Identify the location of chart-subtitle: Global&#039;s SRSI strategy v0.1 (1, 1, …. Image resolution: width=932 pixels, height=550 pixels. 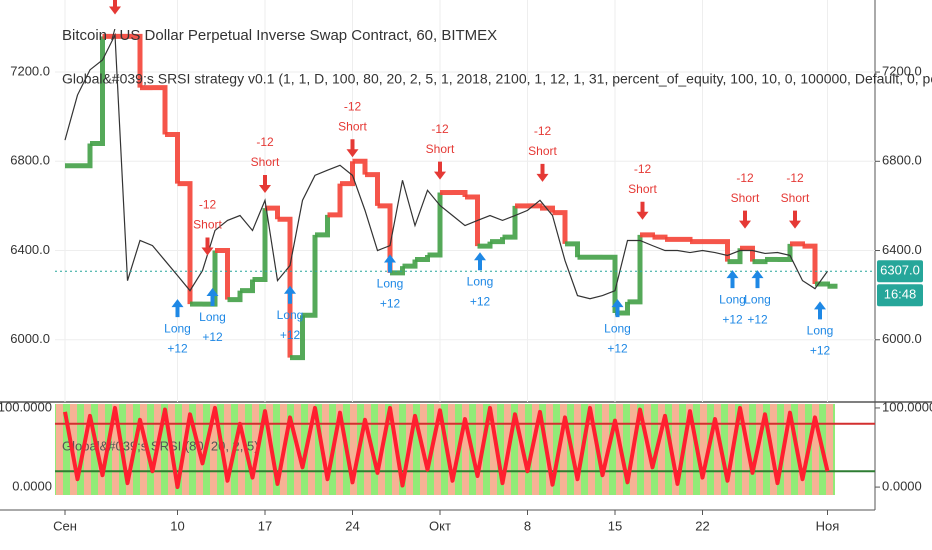
(497, 79).